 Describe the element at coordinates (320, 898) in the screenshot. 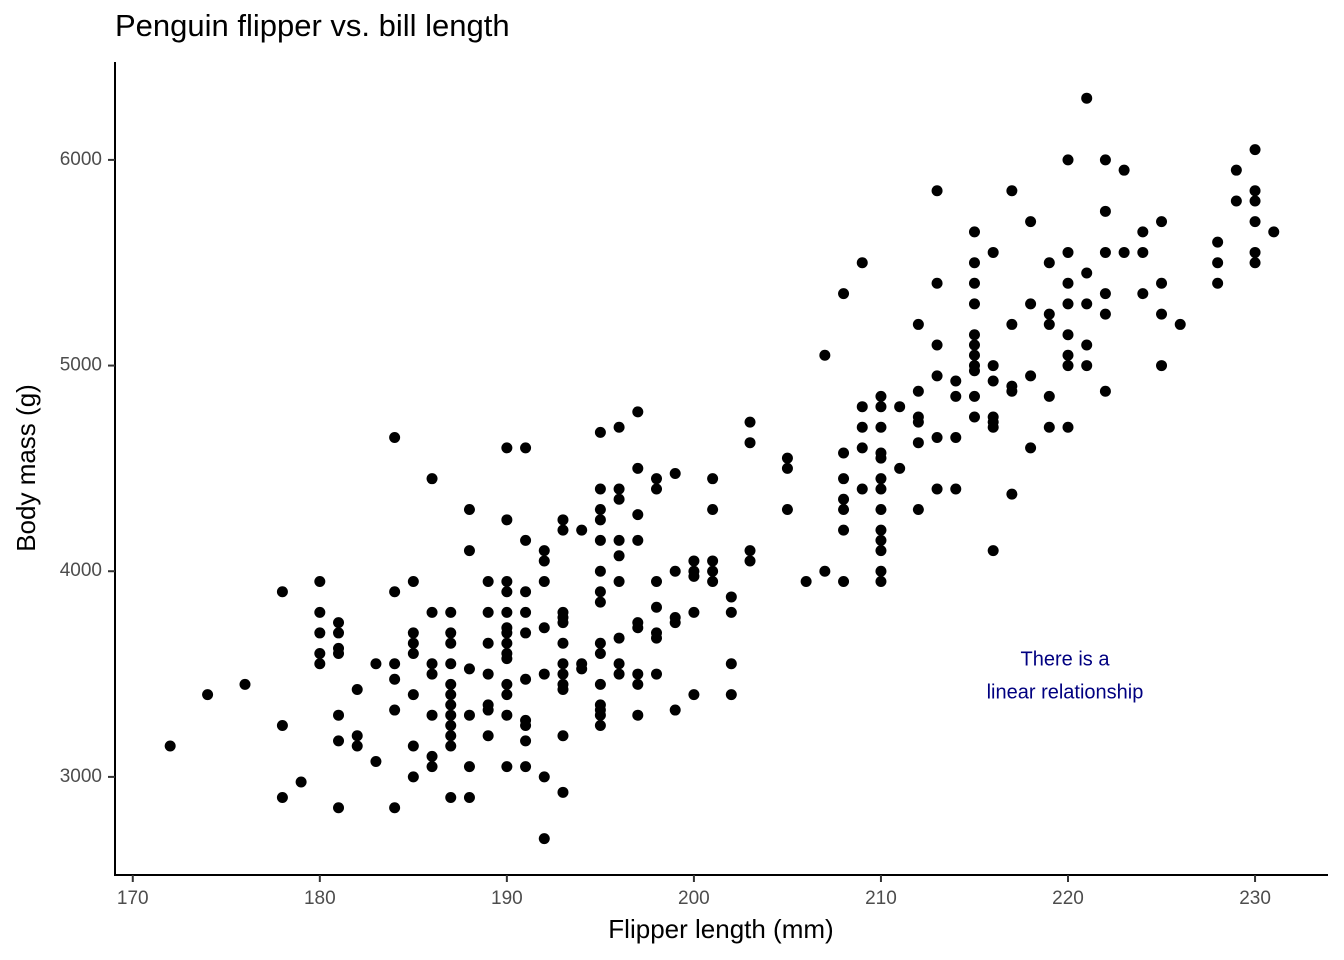

I see `x-tick-label: 180` at that location.